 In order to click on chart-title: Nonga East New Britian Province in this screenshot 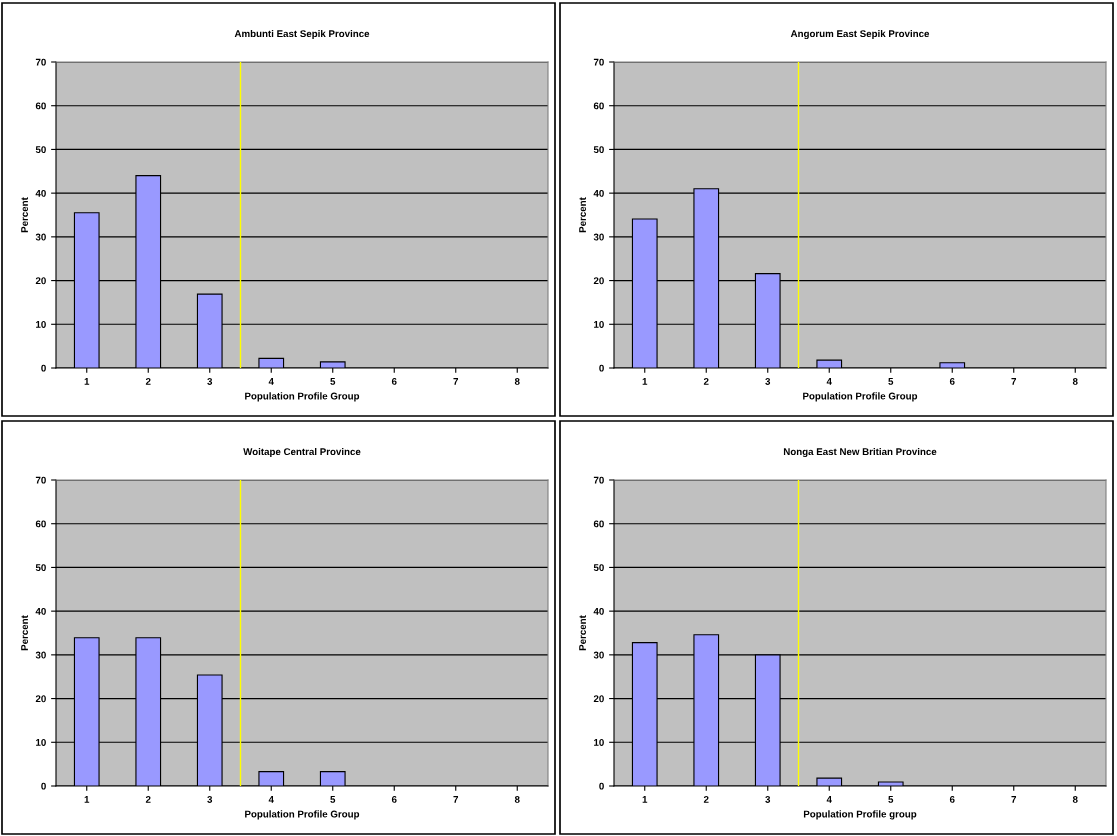, I will do `click(860, 452)`.